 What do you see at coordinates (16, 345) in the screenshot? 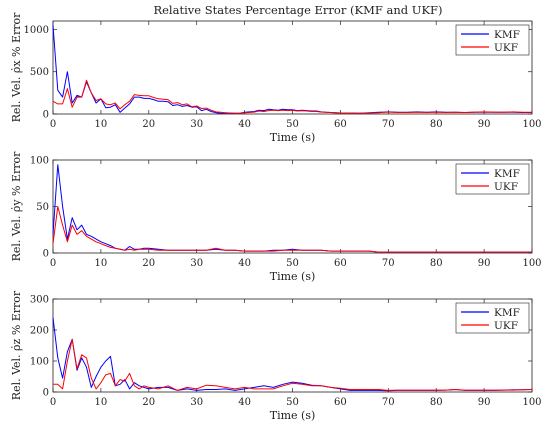
I see `y-axis-label: Rel. Vel. ρ̇z % Error` at bounding box center [16, 345].